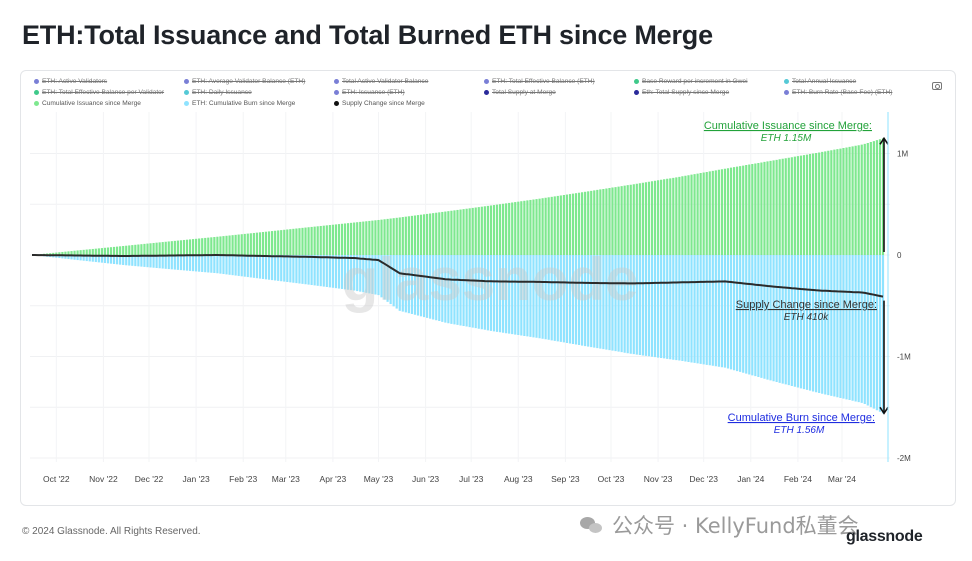 This screenshot has width=972, height=561. What do you see at coordinates (842, 92) in the screenshot?
I see `legend-label: ETH: Burn Rate (Base Fee) (ETH)` at bounding box center [842, 92].